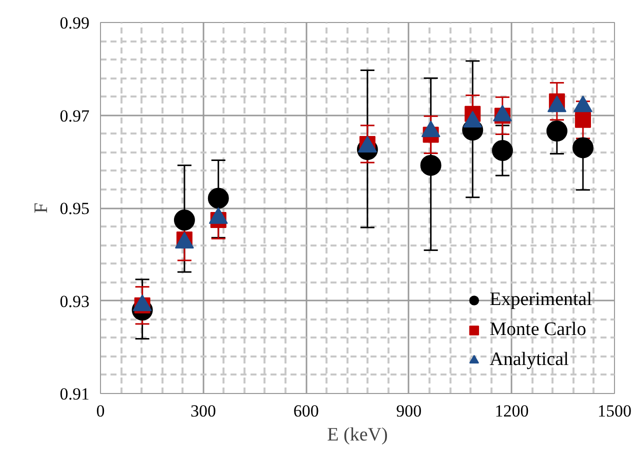 The image size is (644, 473). What do you see at coordinates (75, 301) in the screenshot?
I see `y-tick-label: 0.93` at bounding box center [75, 301].